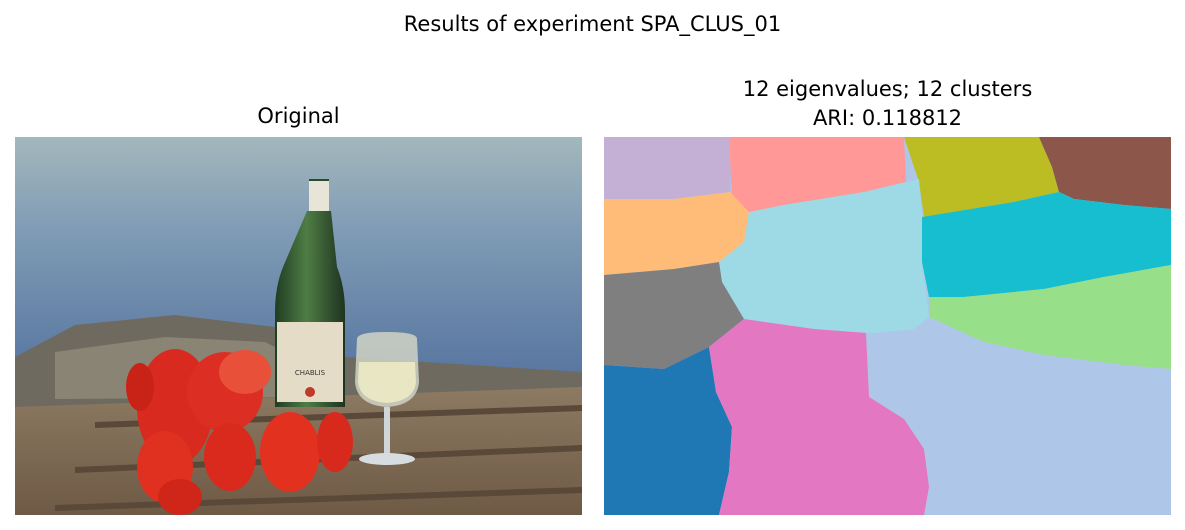 The width and height of the screenshot is (1185, 530). What do you see at coordinates (239, 432) in the screenshot?
I see `lobsters` at bounding box center [239, 432].